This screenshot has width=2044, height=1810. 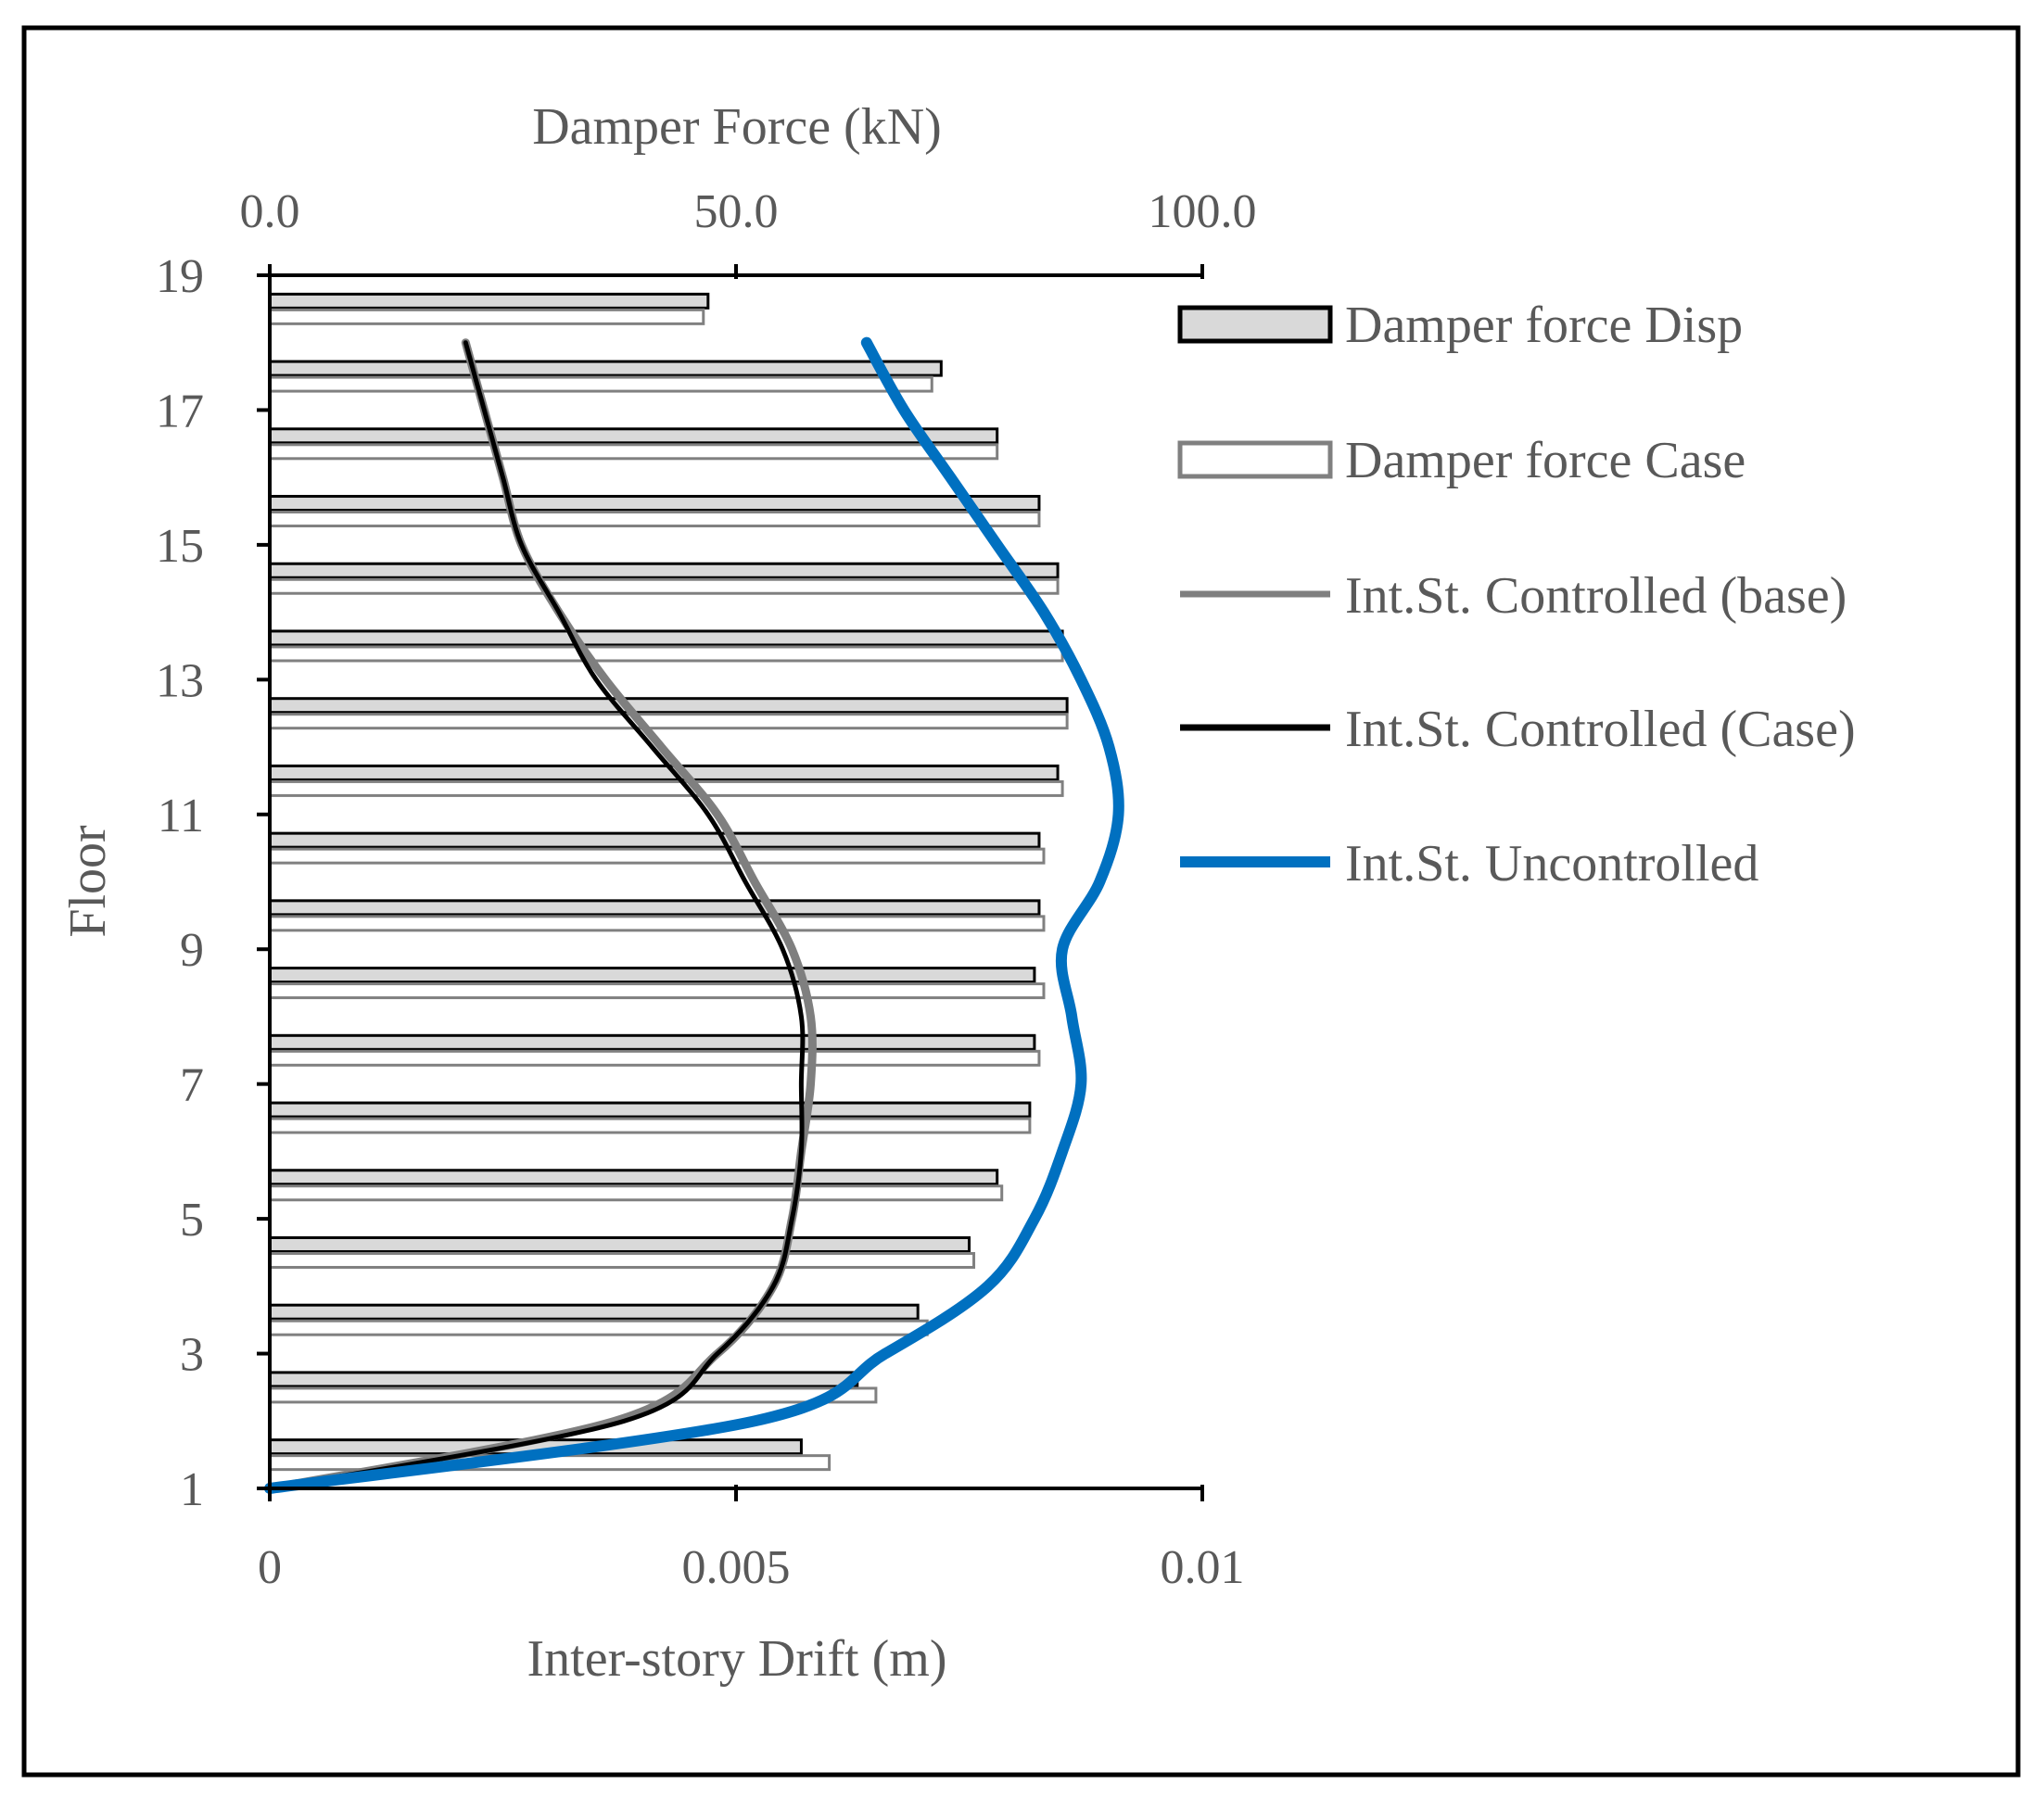 I want to click on y-tick-label: 13, so click(x=180, y=680).